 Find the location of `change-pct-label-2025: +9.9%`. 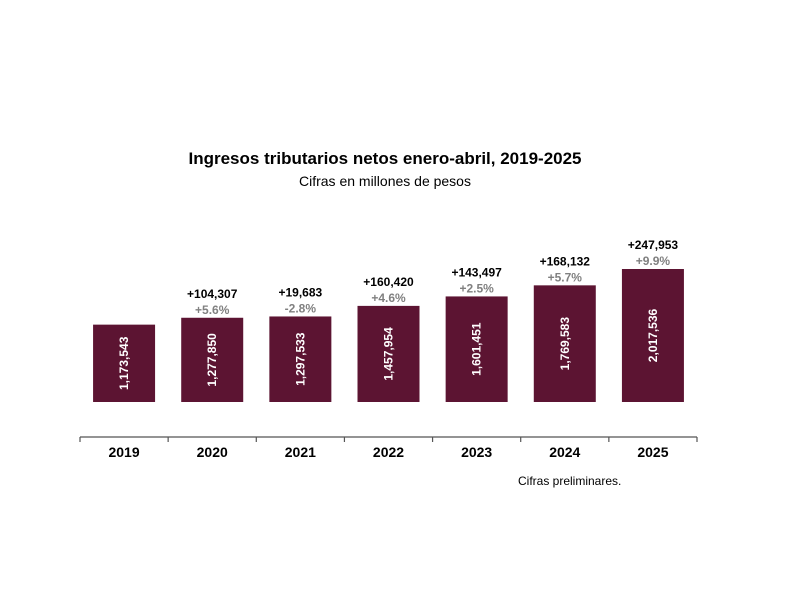

change-pct-label-2025: +9.9% is located at coordinates (653, 261).